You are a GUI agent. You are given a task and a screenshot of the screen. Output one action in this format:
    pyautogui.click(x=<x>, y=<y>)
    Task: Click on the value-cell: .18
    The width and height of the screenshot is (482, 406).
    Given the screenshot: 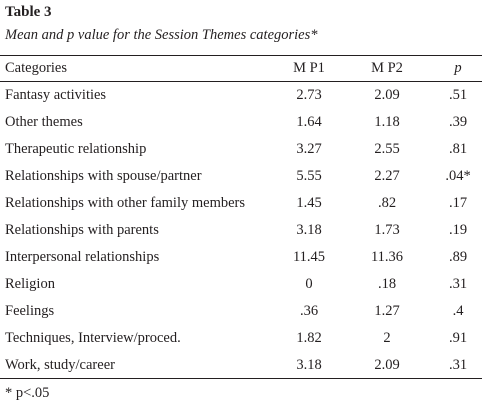 What is the action you would take?
    pyautogui.click(x=387, y=284)
    